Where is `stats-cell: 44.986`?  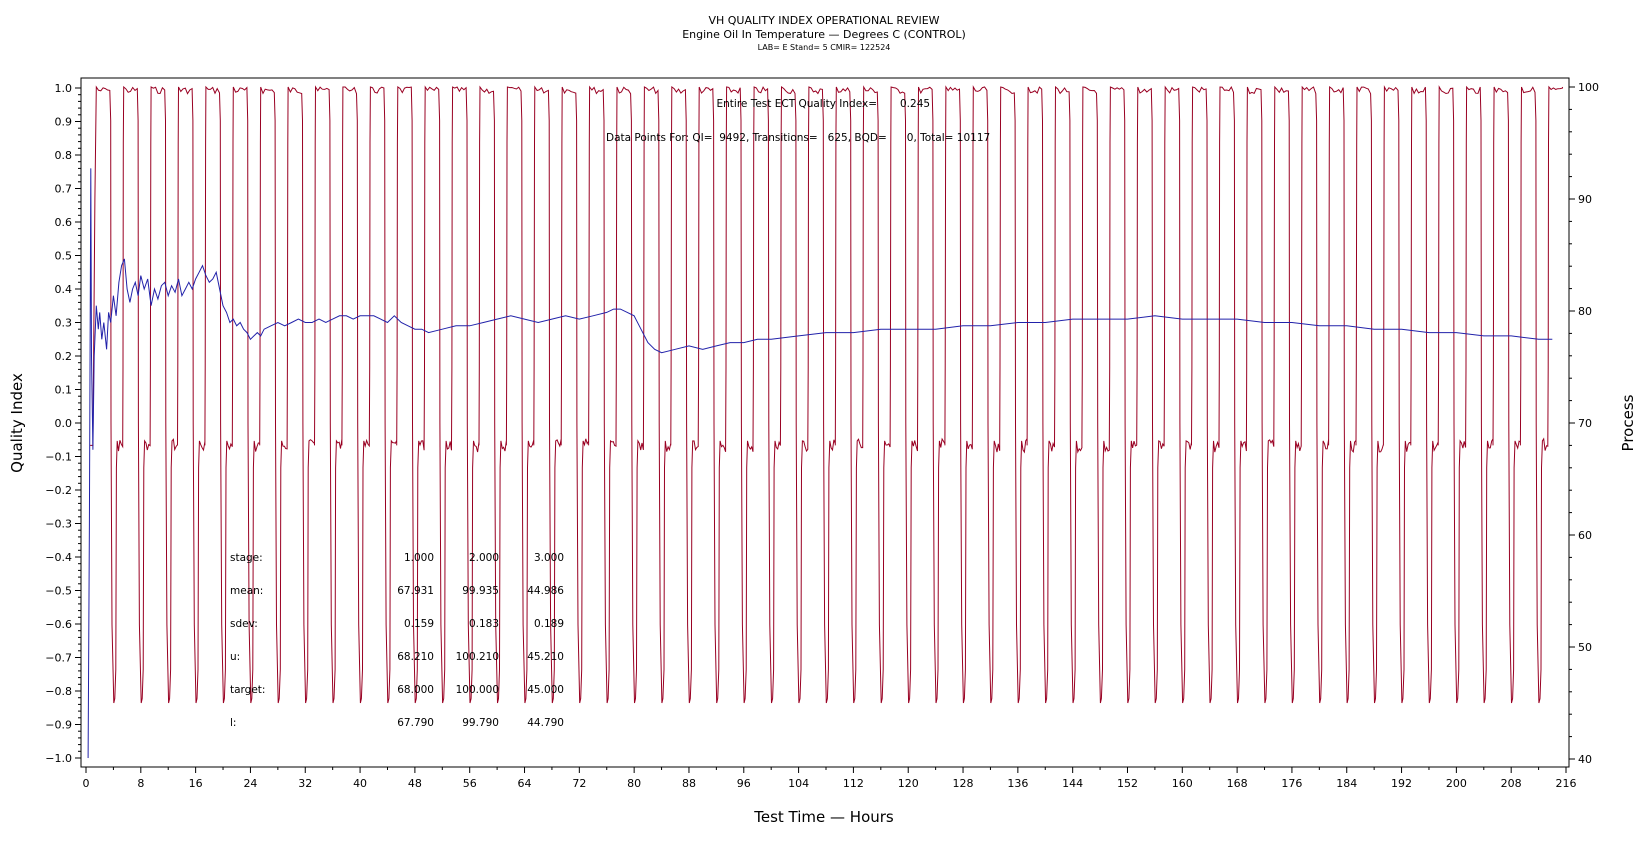
stats-cell: 44.986 is located at coordinates (545, 591).